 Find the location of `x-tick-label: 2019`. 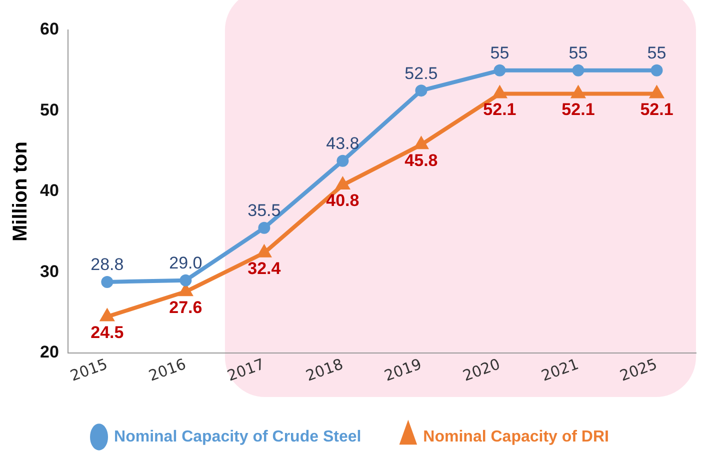

x-tick-label: 2019 is located at coordinates (403, 369).